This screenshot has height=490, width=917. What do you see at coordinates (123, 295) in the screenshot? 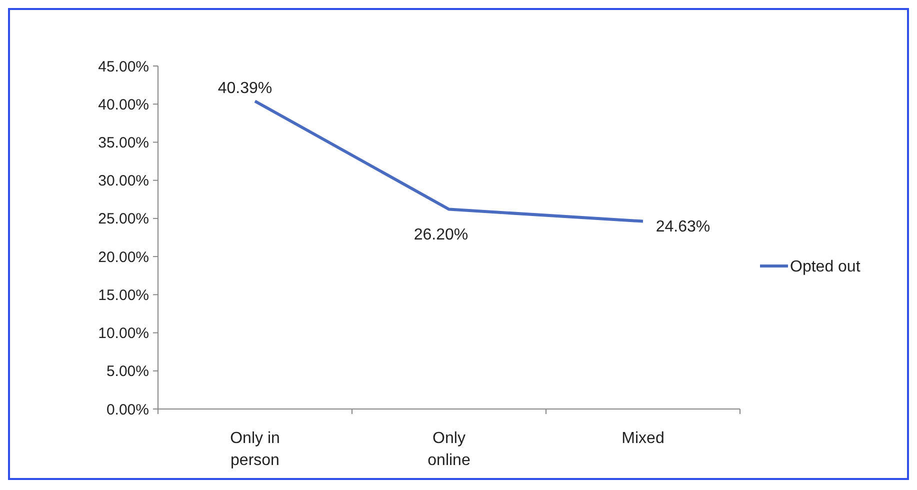
I see `y-tick-label: 15.00%` at bounding box center [123, 295].